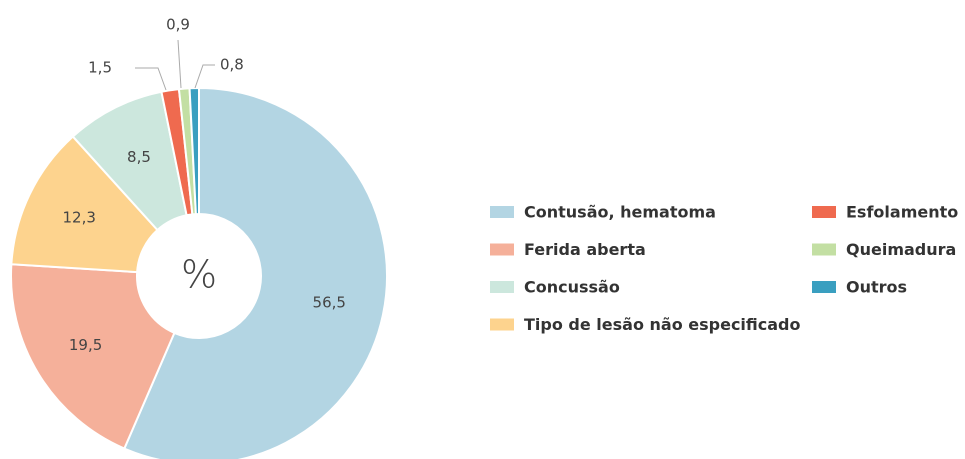 This screenshot has height=459, width=965. What do you see at coordinates (572, 287) in the screenshot?
I see `legend-label: Concussão` at bounding box center [572, 287].